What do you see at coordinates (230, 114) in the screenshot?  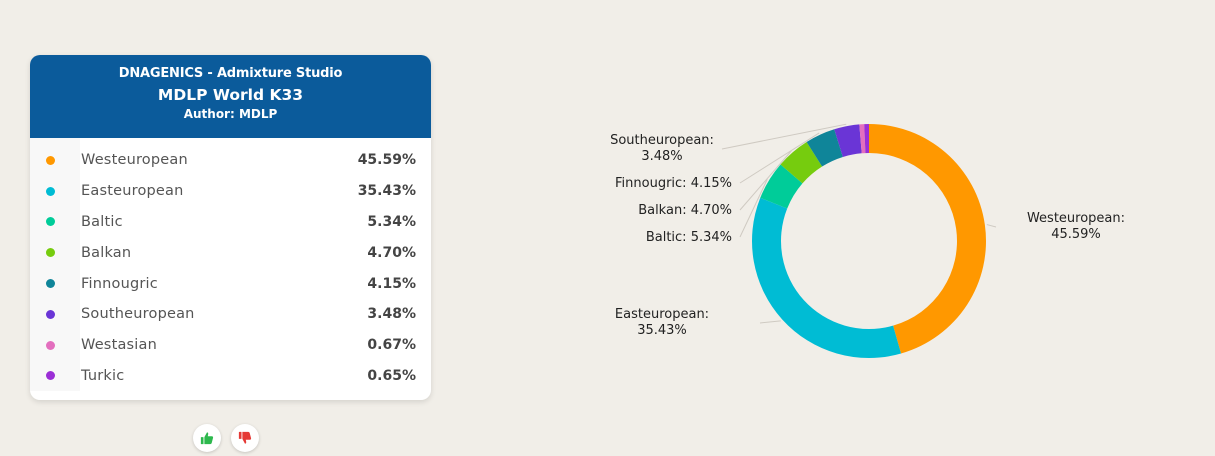 I see `author-label: Author: MDLP` at bounding box center [230, 114].